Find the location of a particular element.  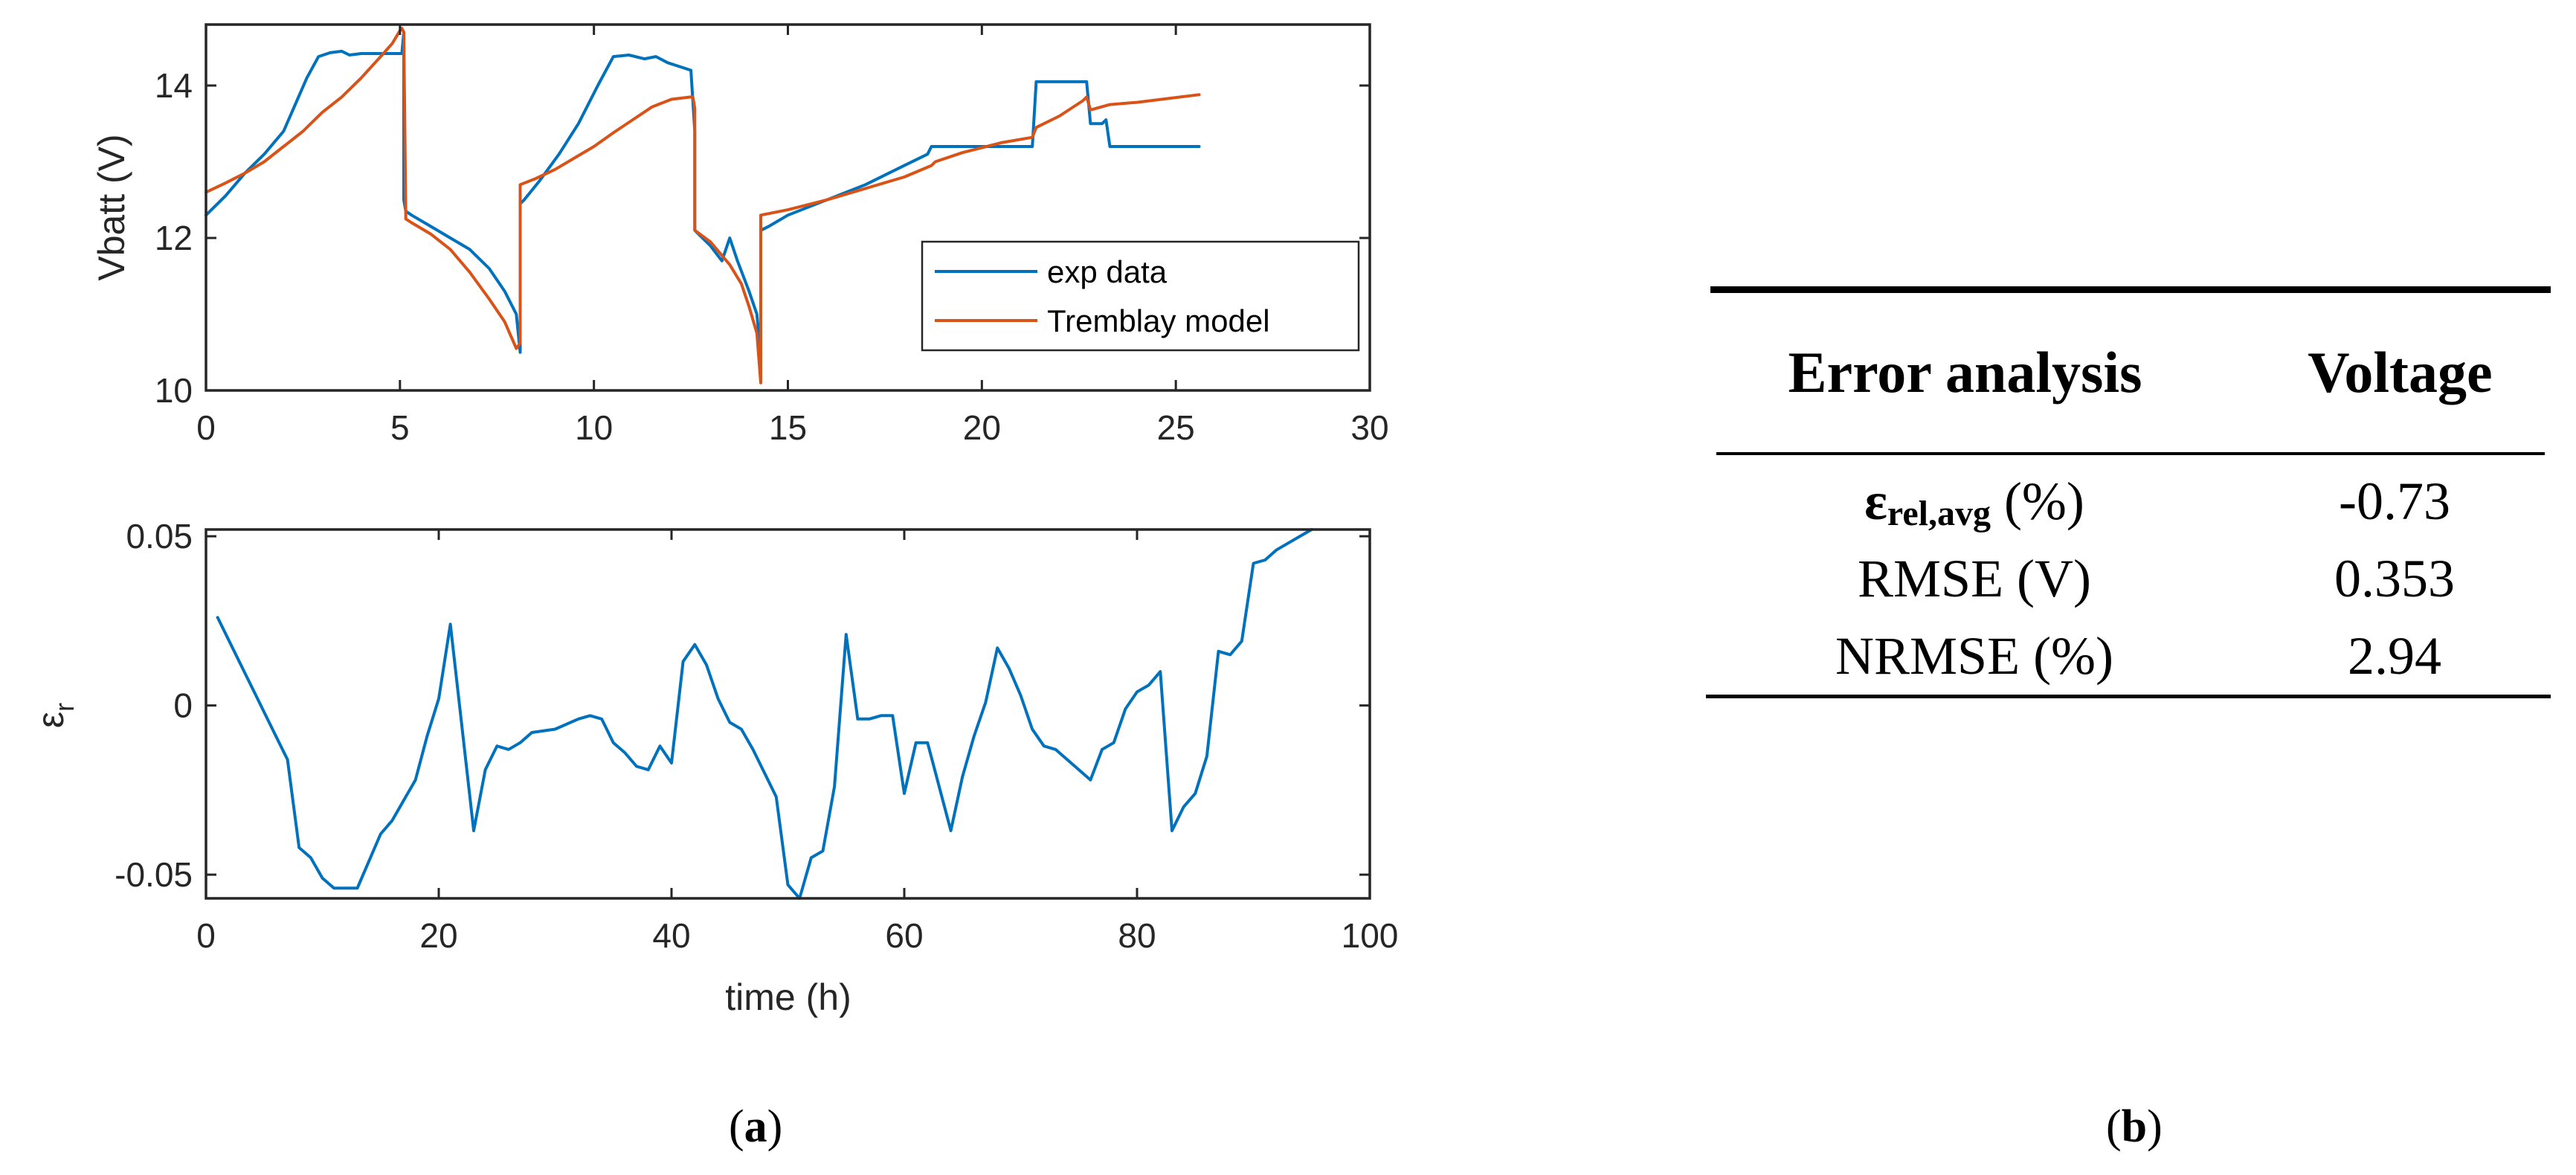

error-chart-xtick-label: 80 is located at coordinates (1137, 935).